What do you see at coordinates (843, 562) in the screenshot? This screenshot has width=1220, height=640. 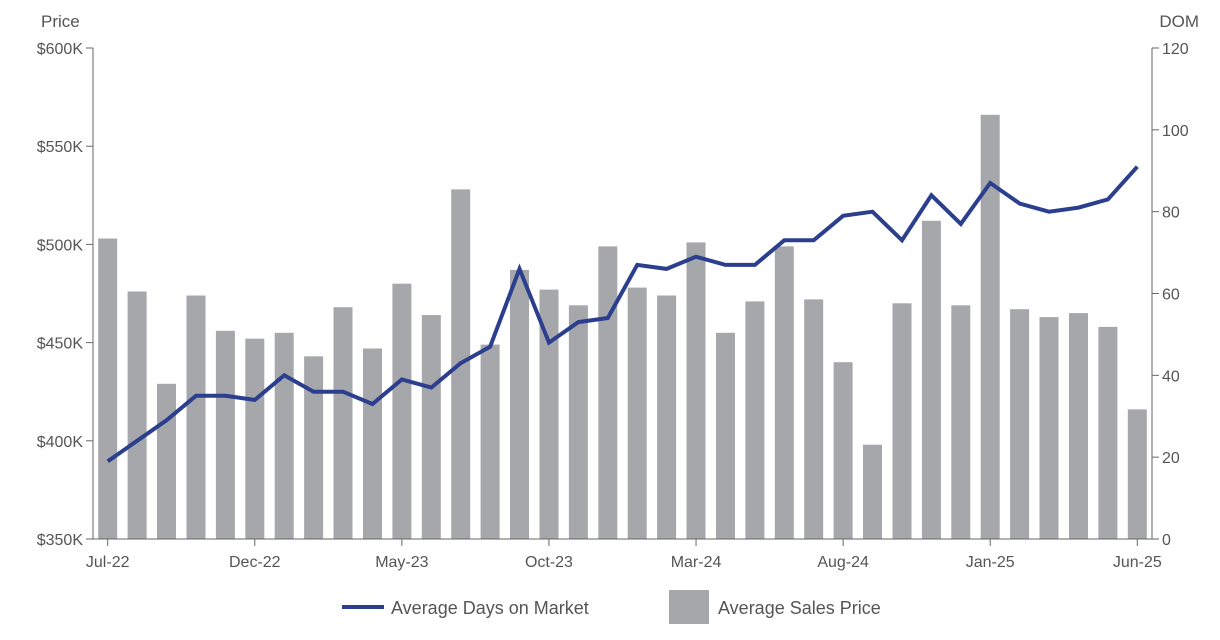 I see `x-tick-label: Aug-24` at bounding box center [843, 562].